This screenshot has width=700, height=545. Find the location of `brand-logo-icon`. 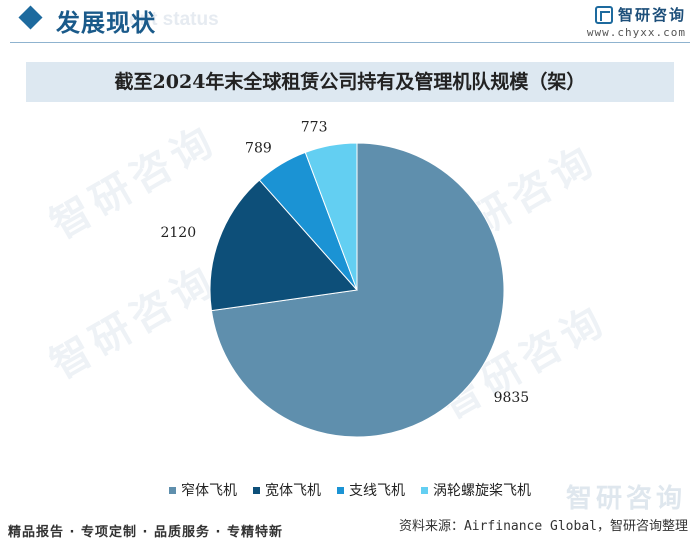

brand-logo-icon is located at coordinates (603, 14).